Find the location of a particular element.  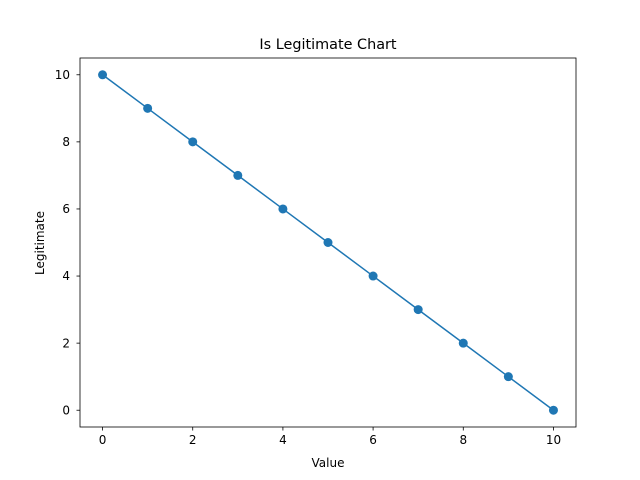

y-tick-label: 4 is located at coordinates (66, 276).